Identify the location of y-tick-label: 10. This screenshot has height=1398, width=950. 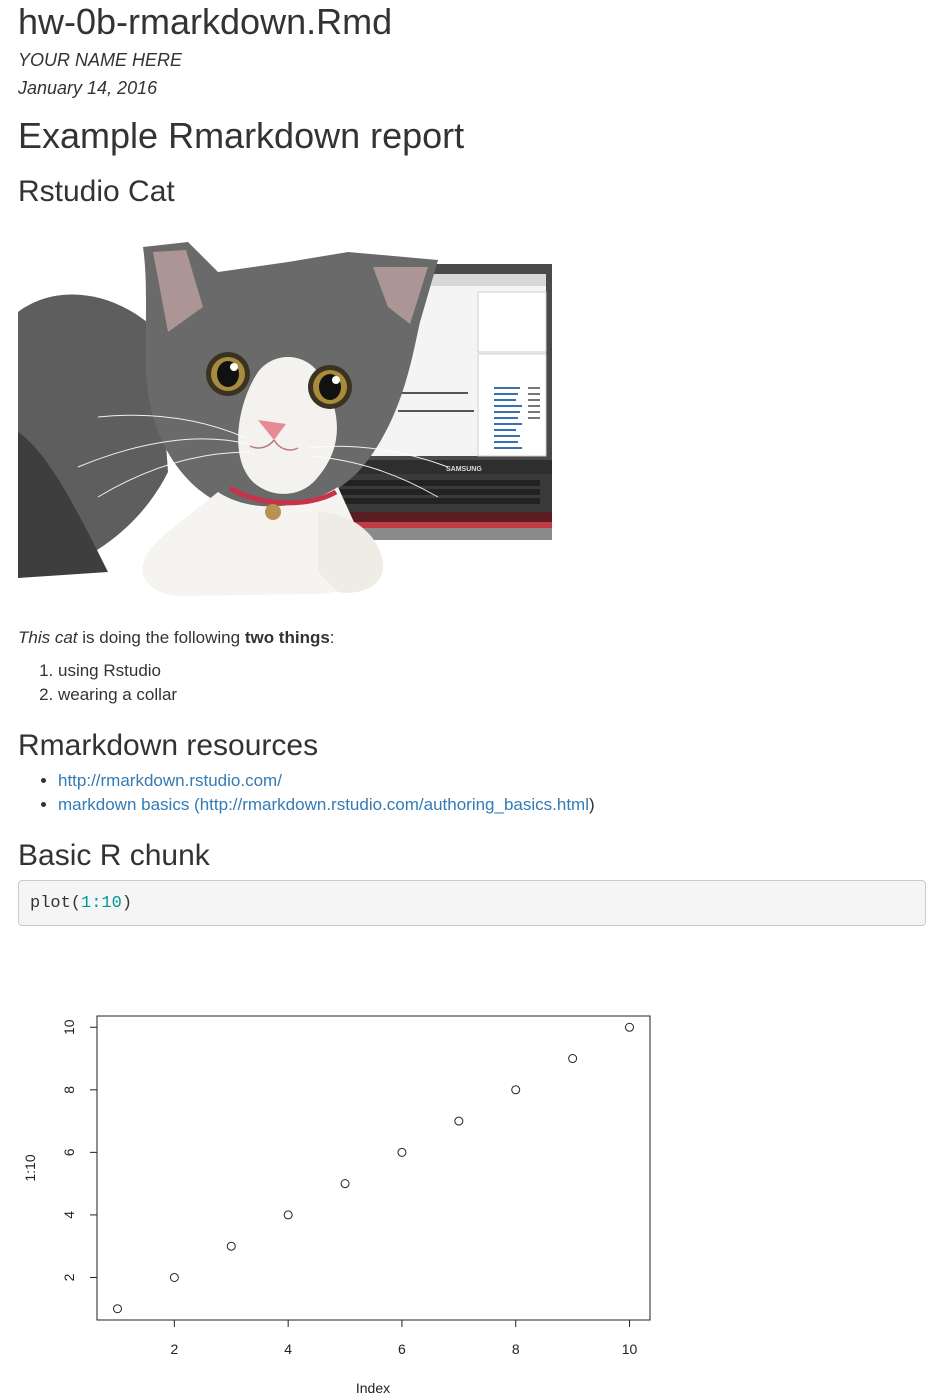
(69, 1027).